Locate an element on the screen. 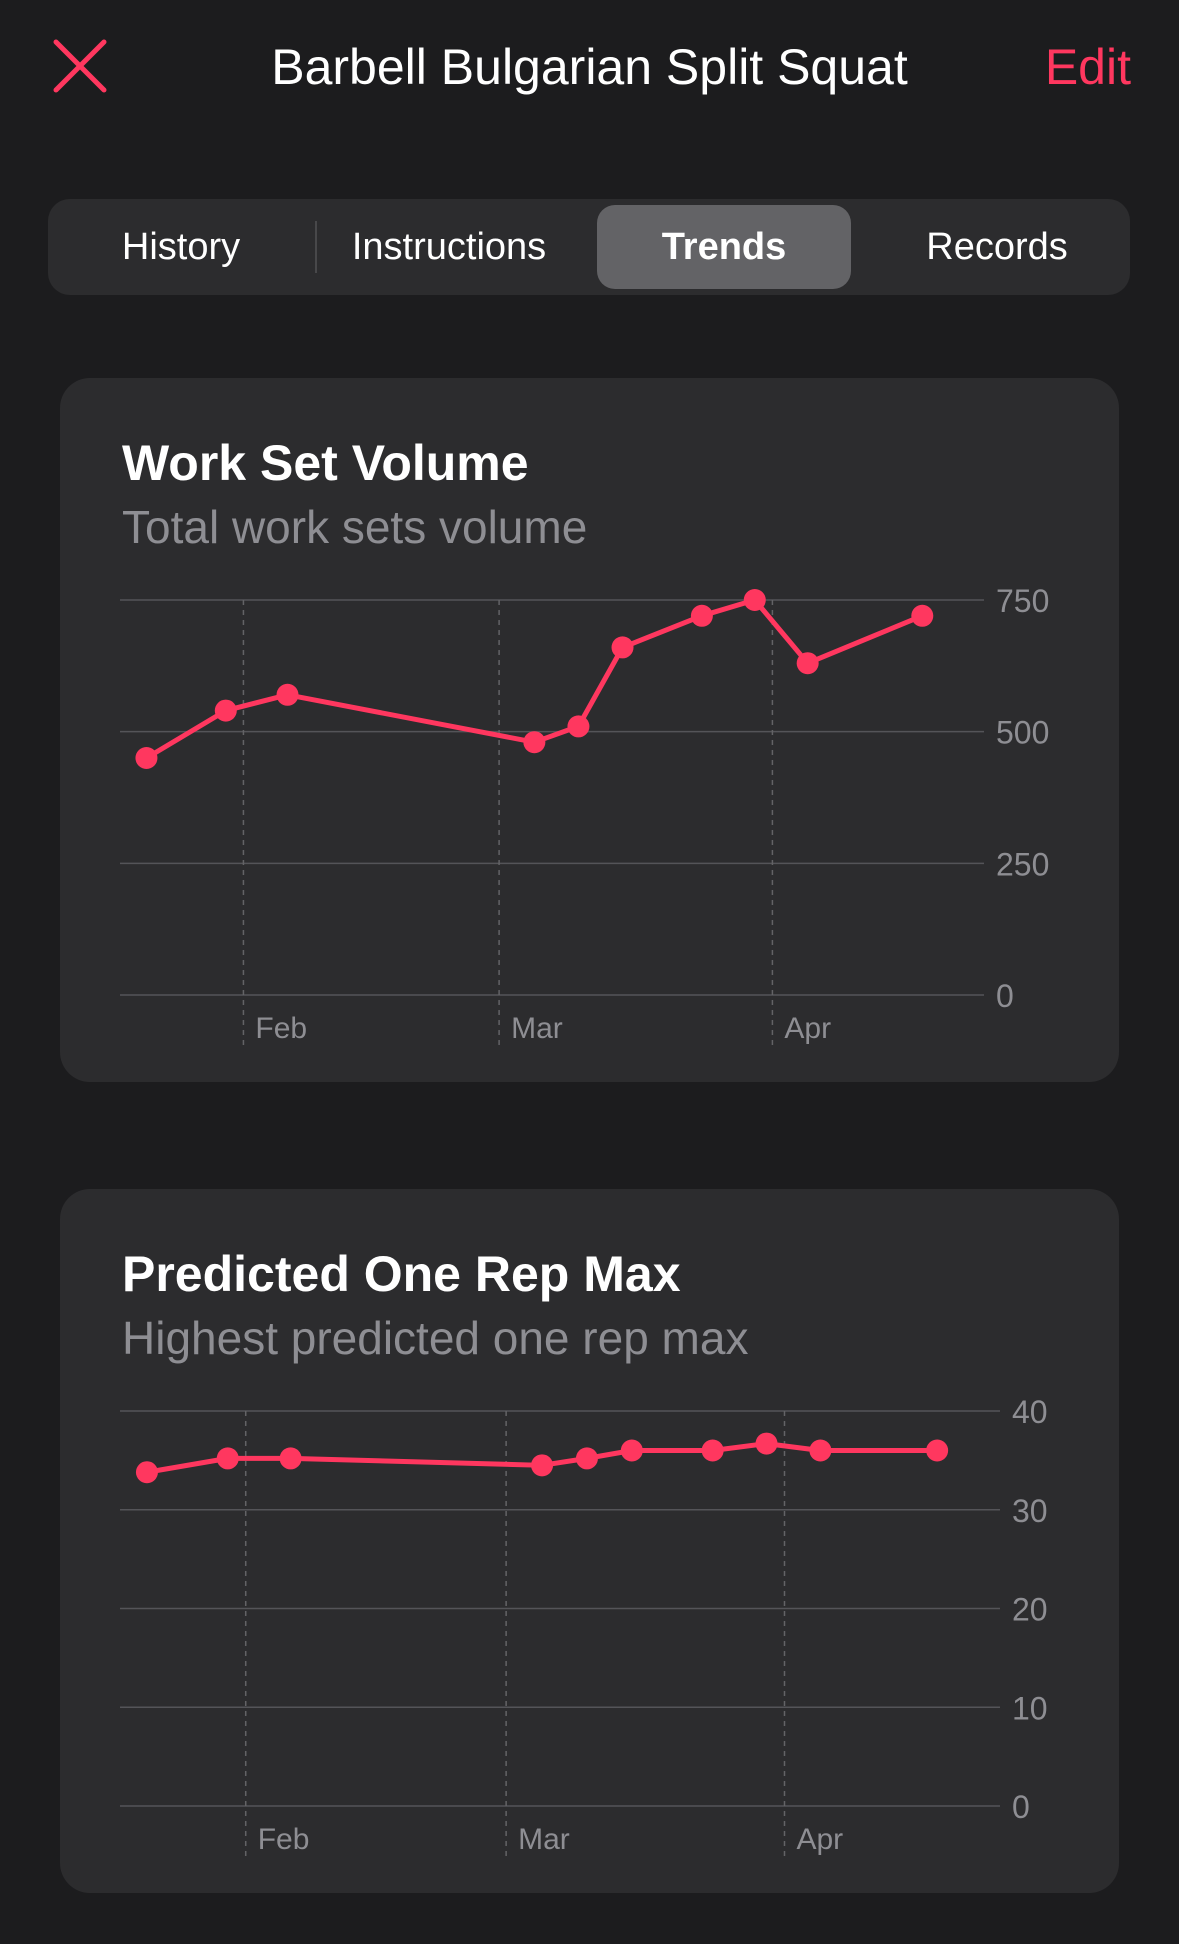 This screenshot has width=1179, height=1944. segmented-control: History Instructions Trends Records is located at coordinates (589, 247).